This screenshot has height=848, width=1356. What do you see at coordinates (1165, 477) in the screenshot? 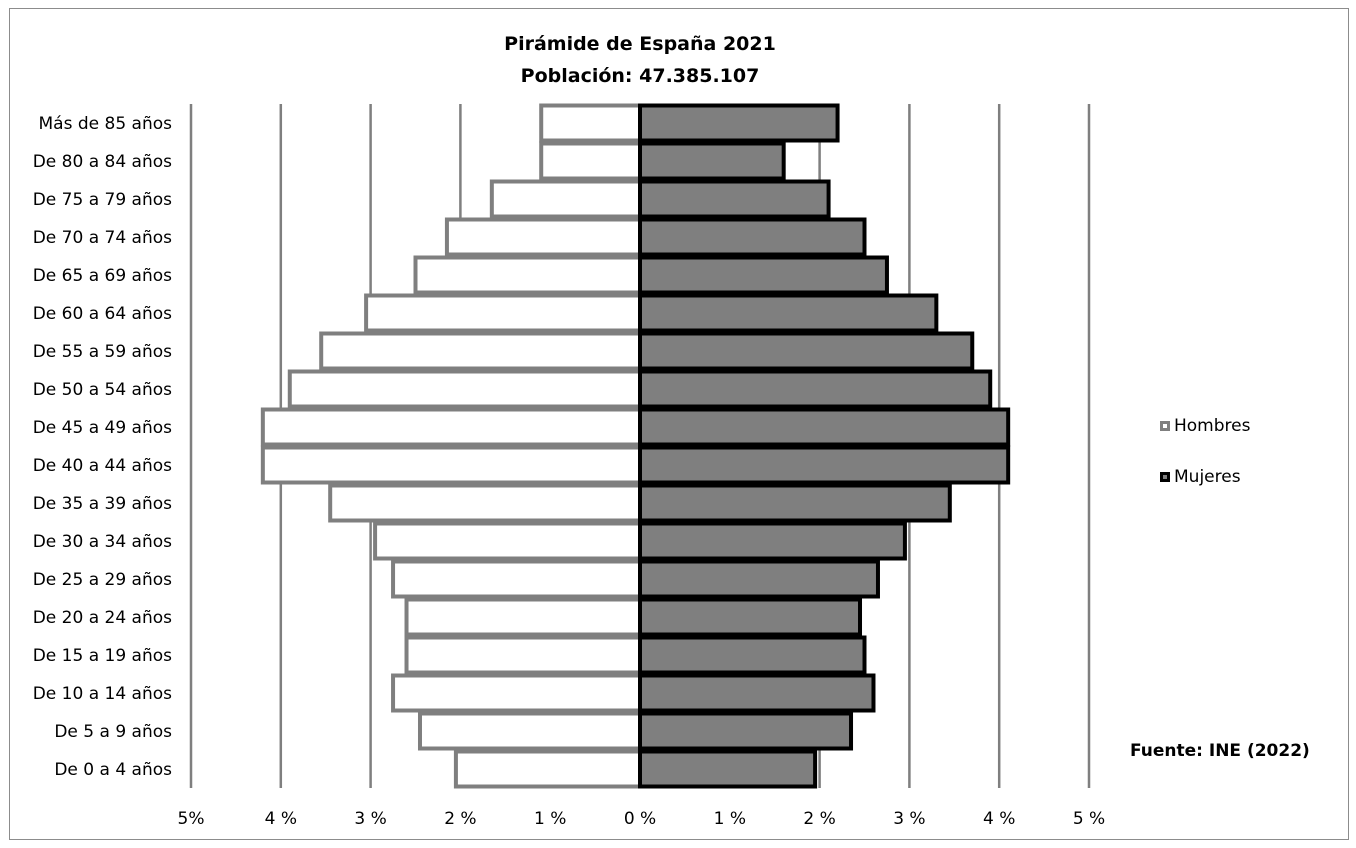
I see `legend-swatch-mujeres` at bounding box center [1165, 477].